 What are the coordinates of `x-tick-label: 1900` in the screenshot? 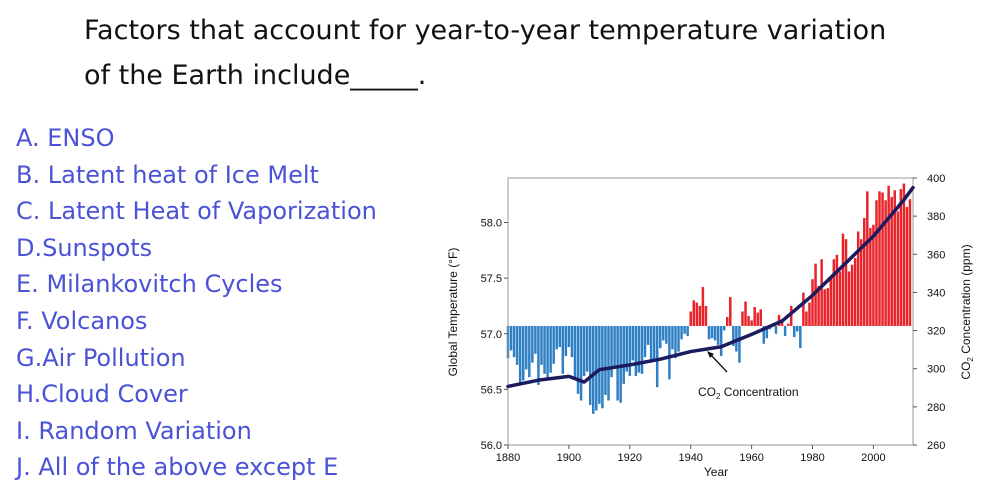 It's located at (569, 458).